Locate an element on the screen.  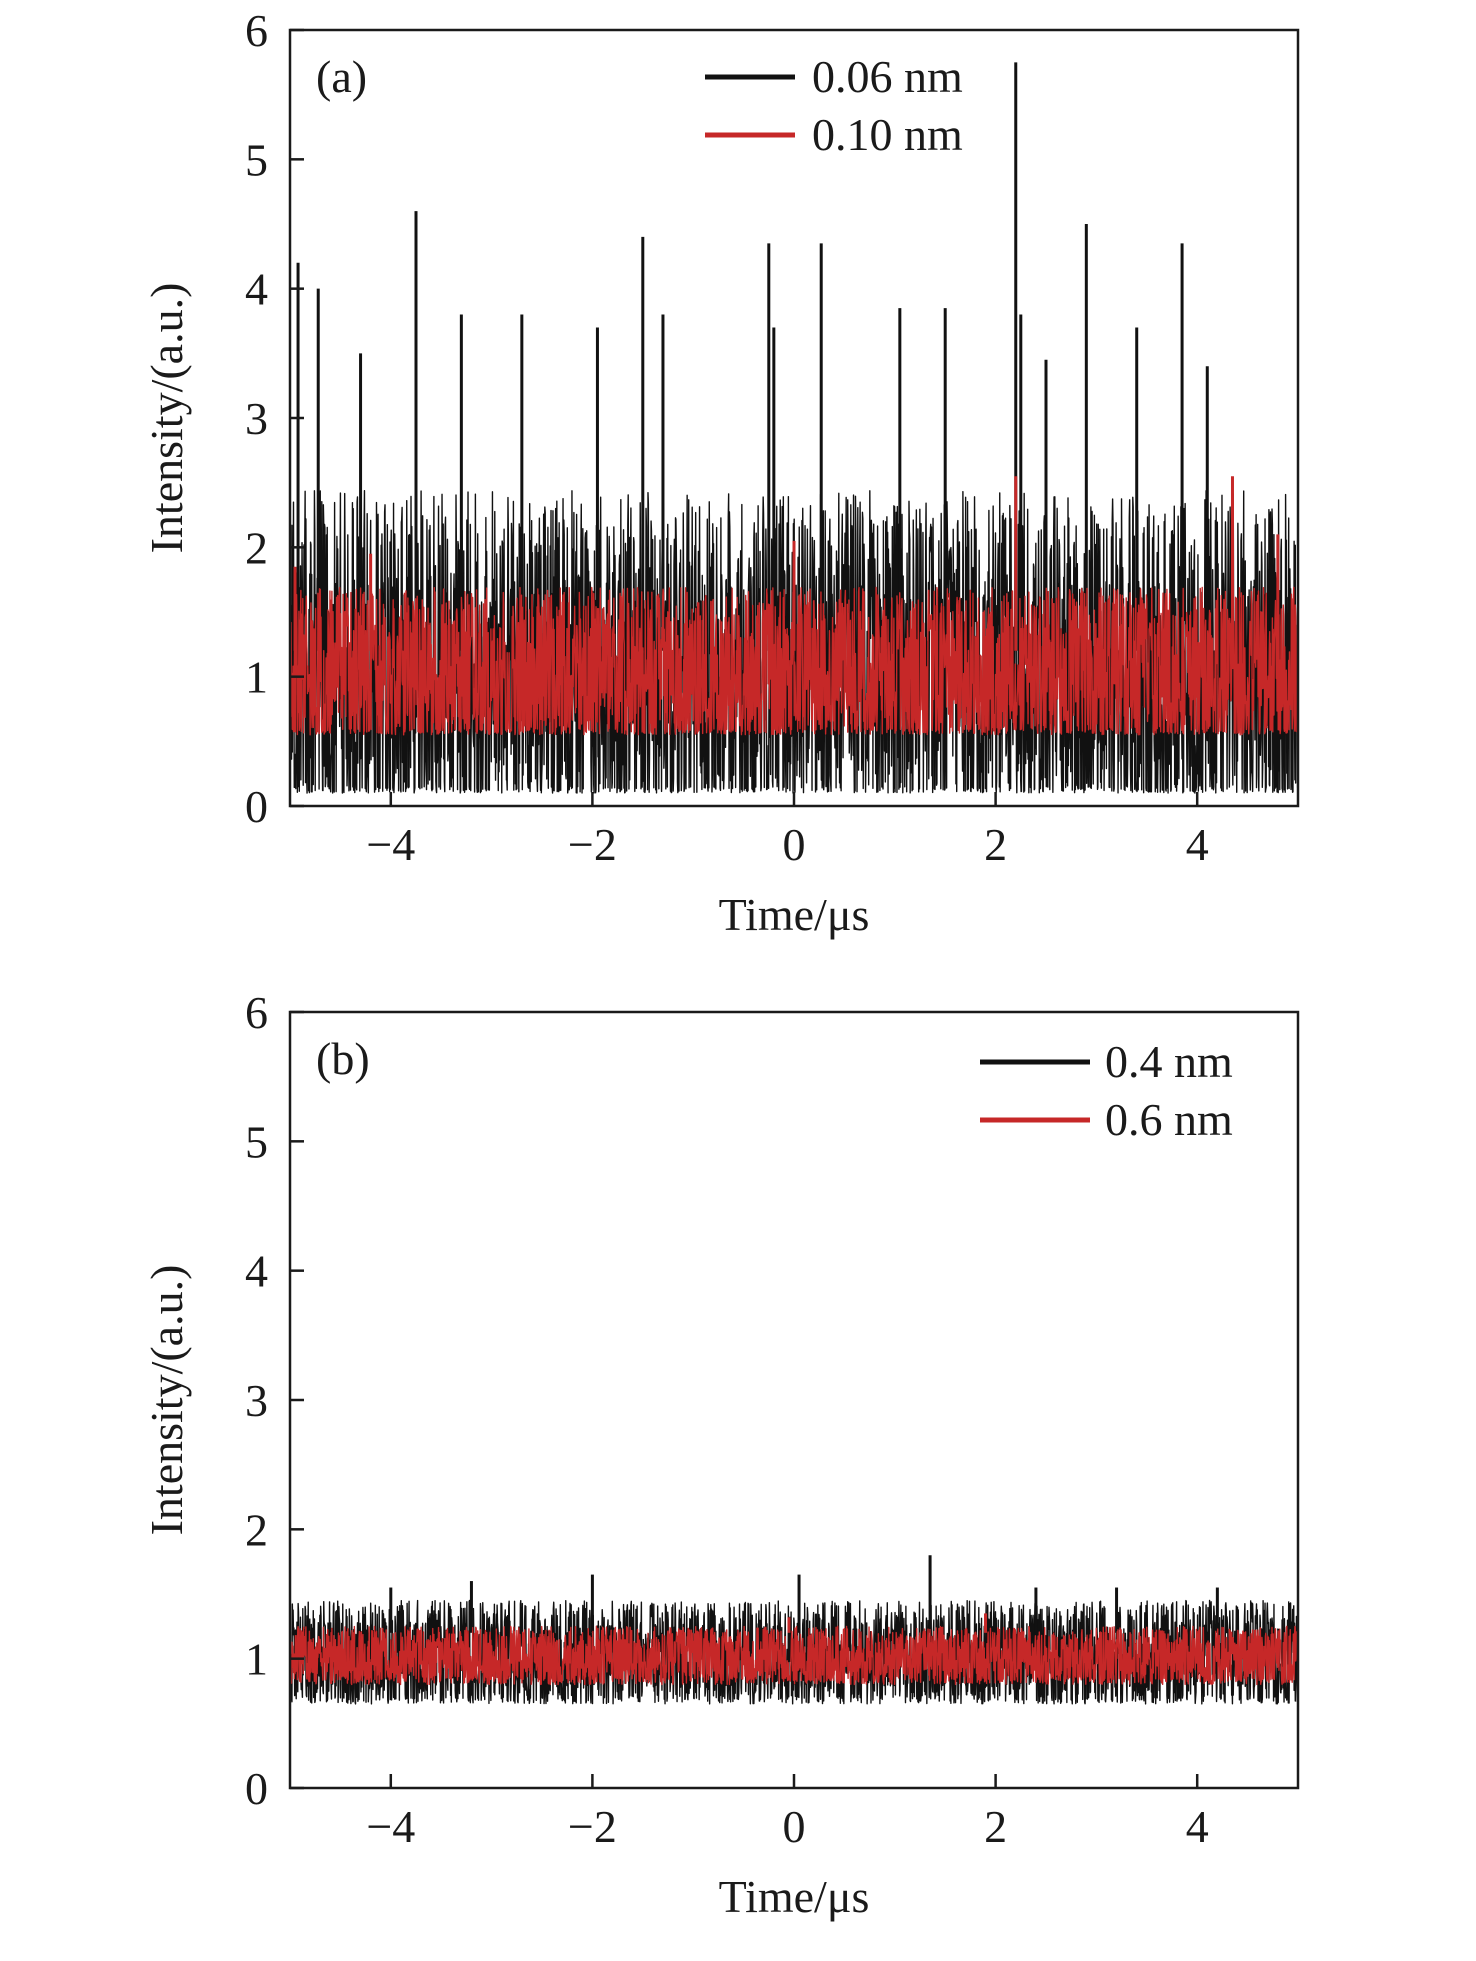
legend-label: 0.10 nm is located at coordinates (887, 134).